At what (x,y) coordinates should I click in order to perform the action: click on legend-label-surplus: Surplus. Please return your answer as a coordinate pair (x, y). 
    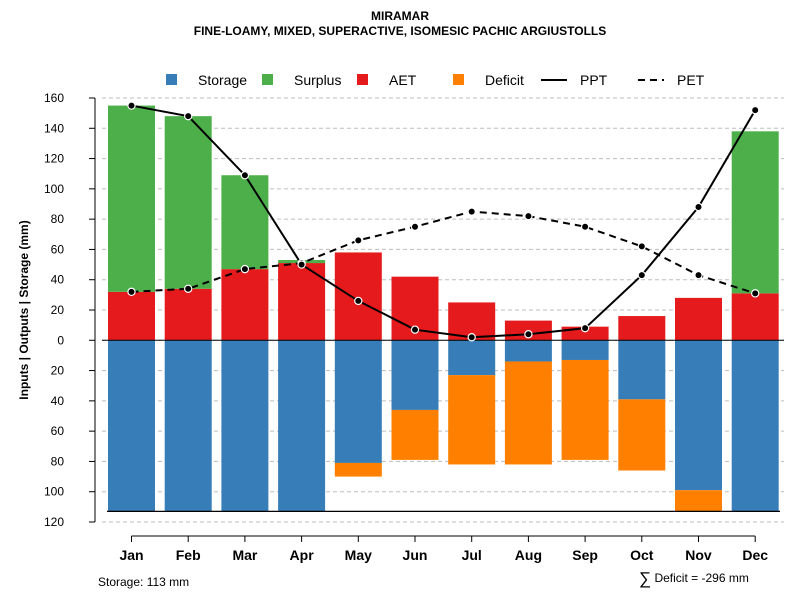
    Looking at the image, I should click on (317, 80).